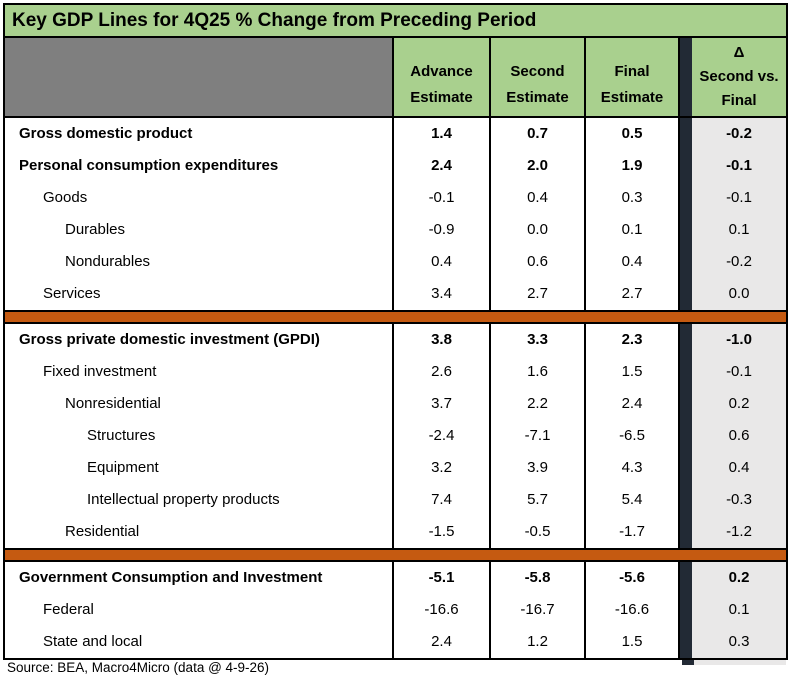 This screenshot has height=686, width=791. What do you see at coordinates (538, 532) in the screenshot?
I see `second-value: -0.5` at bounding box center [538, 532].